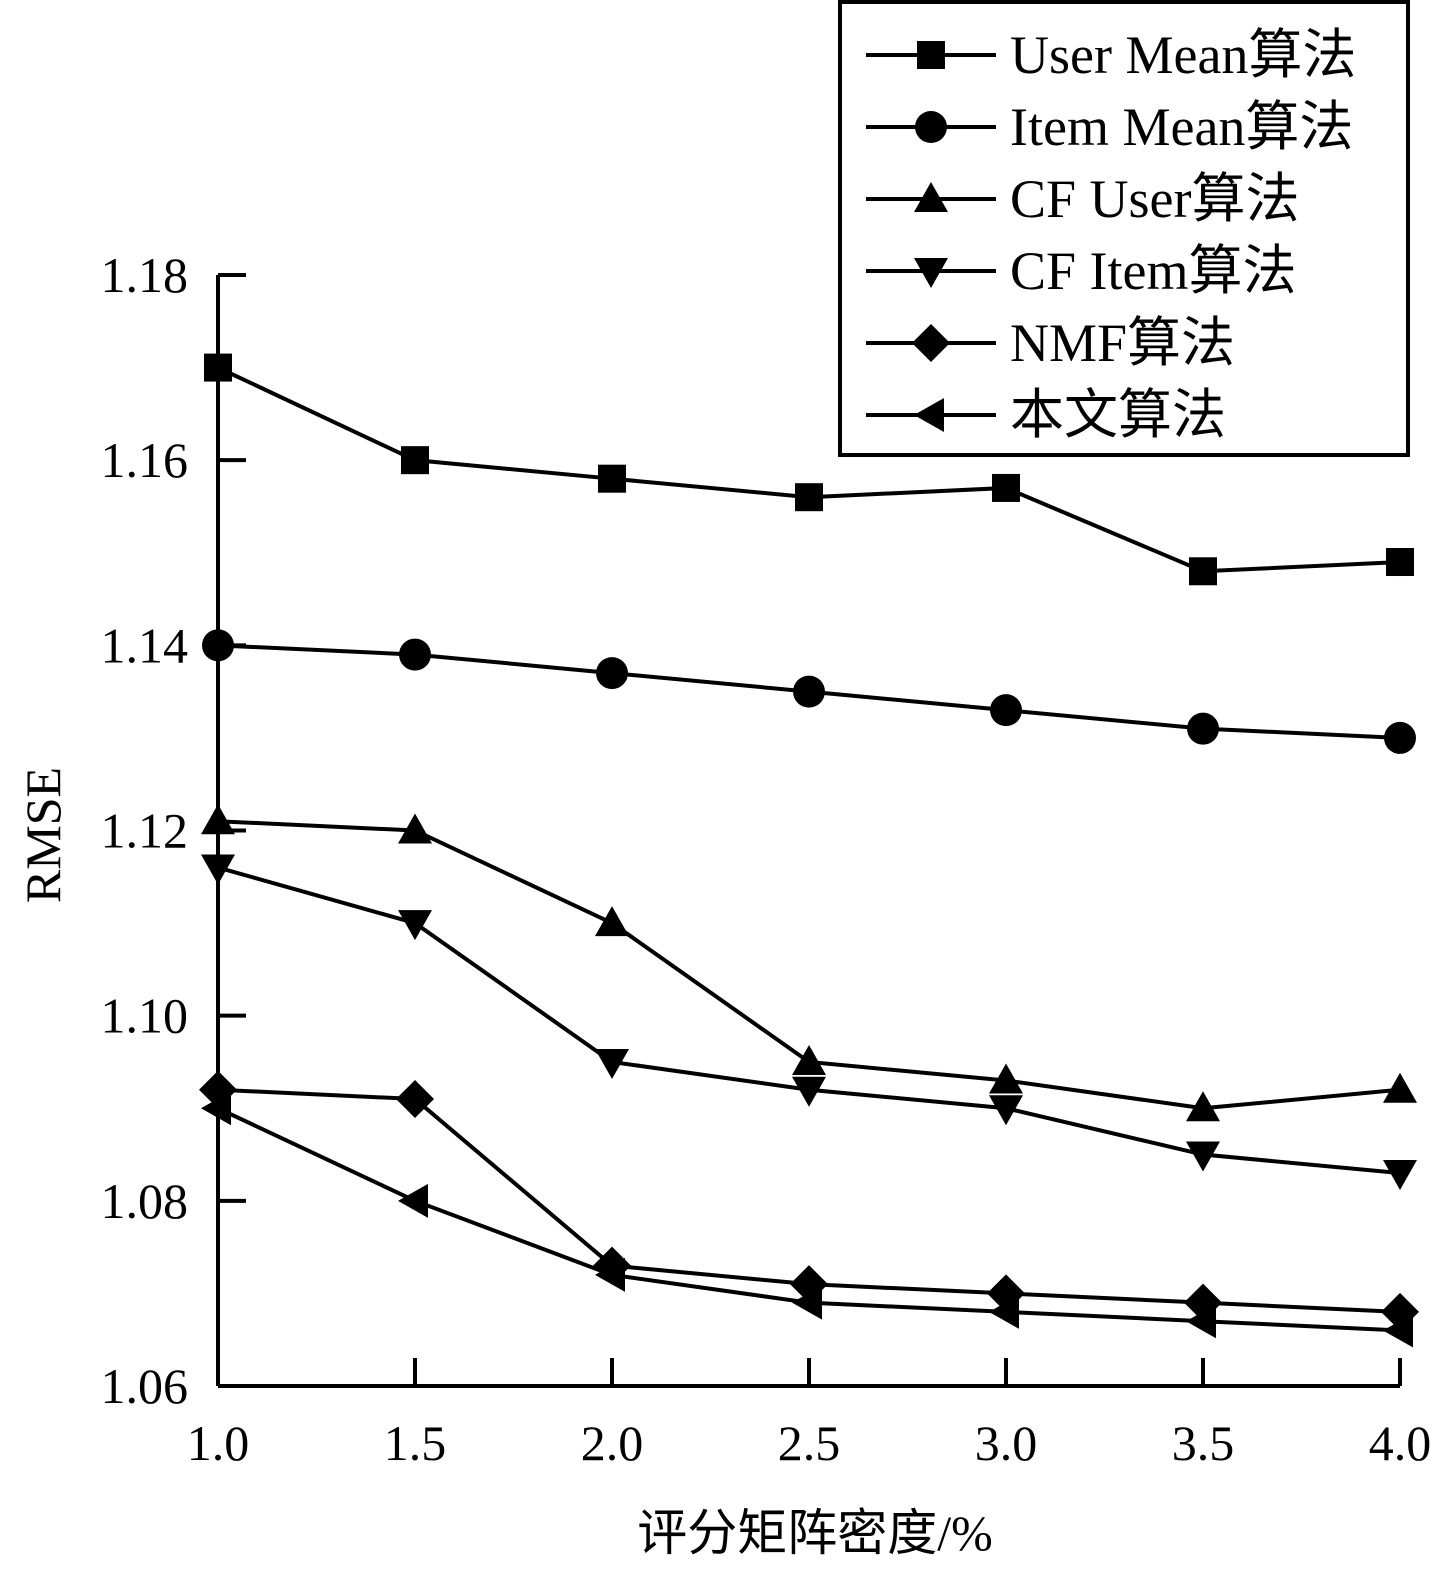  Describe the element at coordinates (145, 1201) in the screenshot. I see `y-tick-label: 1.08` at that location.